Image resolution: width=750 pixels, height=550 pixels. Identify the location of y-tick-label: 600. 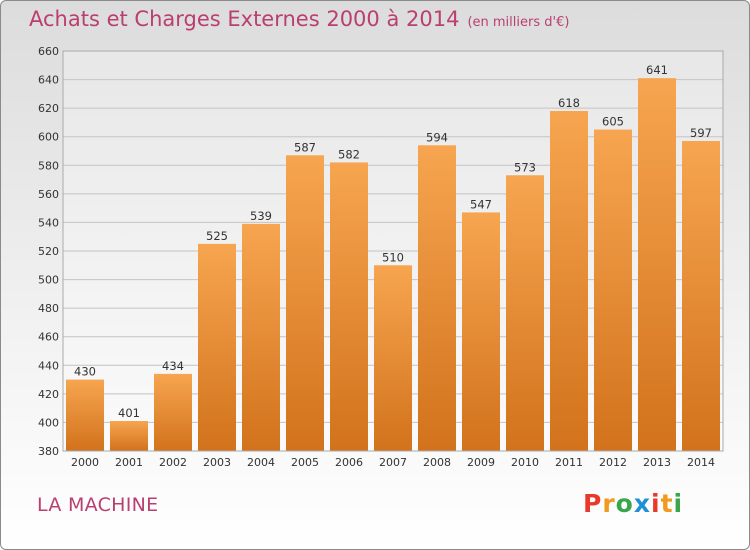
(48, 137).